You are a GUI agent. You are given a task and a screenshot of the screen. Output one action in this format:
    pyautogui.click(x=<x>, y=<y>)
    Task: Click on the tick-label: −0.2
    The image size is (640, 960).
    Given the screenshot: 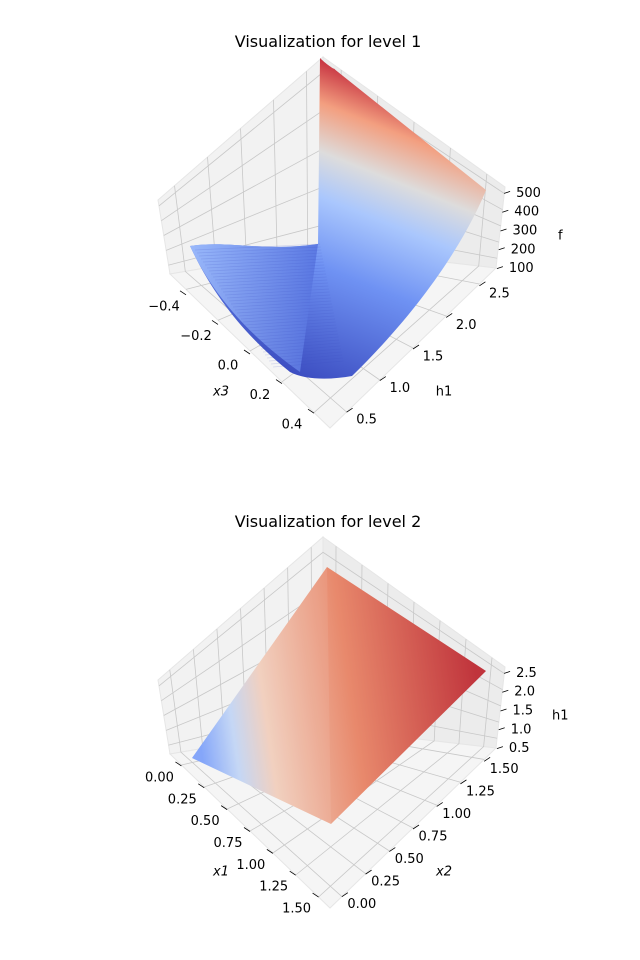 What is the action you would take?
    pyautogui.click(x=196, y=336)
    